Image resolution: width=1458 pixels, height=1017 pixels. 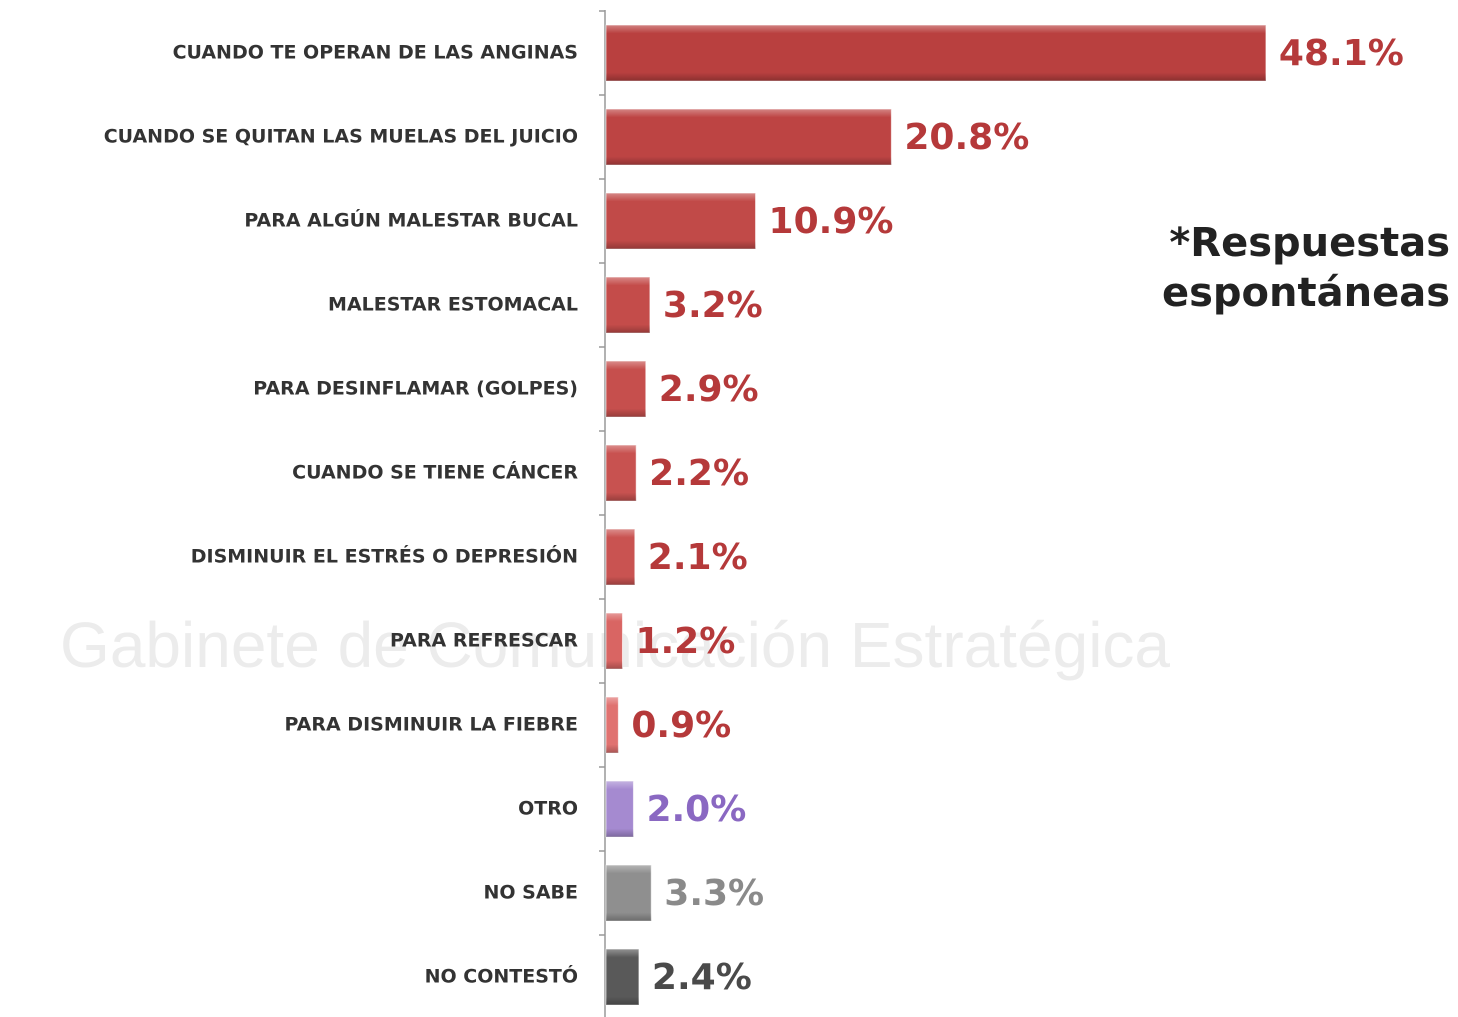 I want to click on category-label: CUANDO TE OPERAN DE LAS ANGINAS, so click(x=375, y=53).